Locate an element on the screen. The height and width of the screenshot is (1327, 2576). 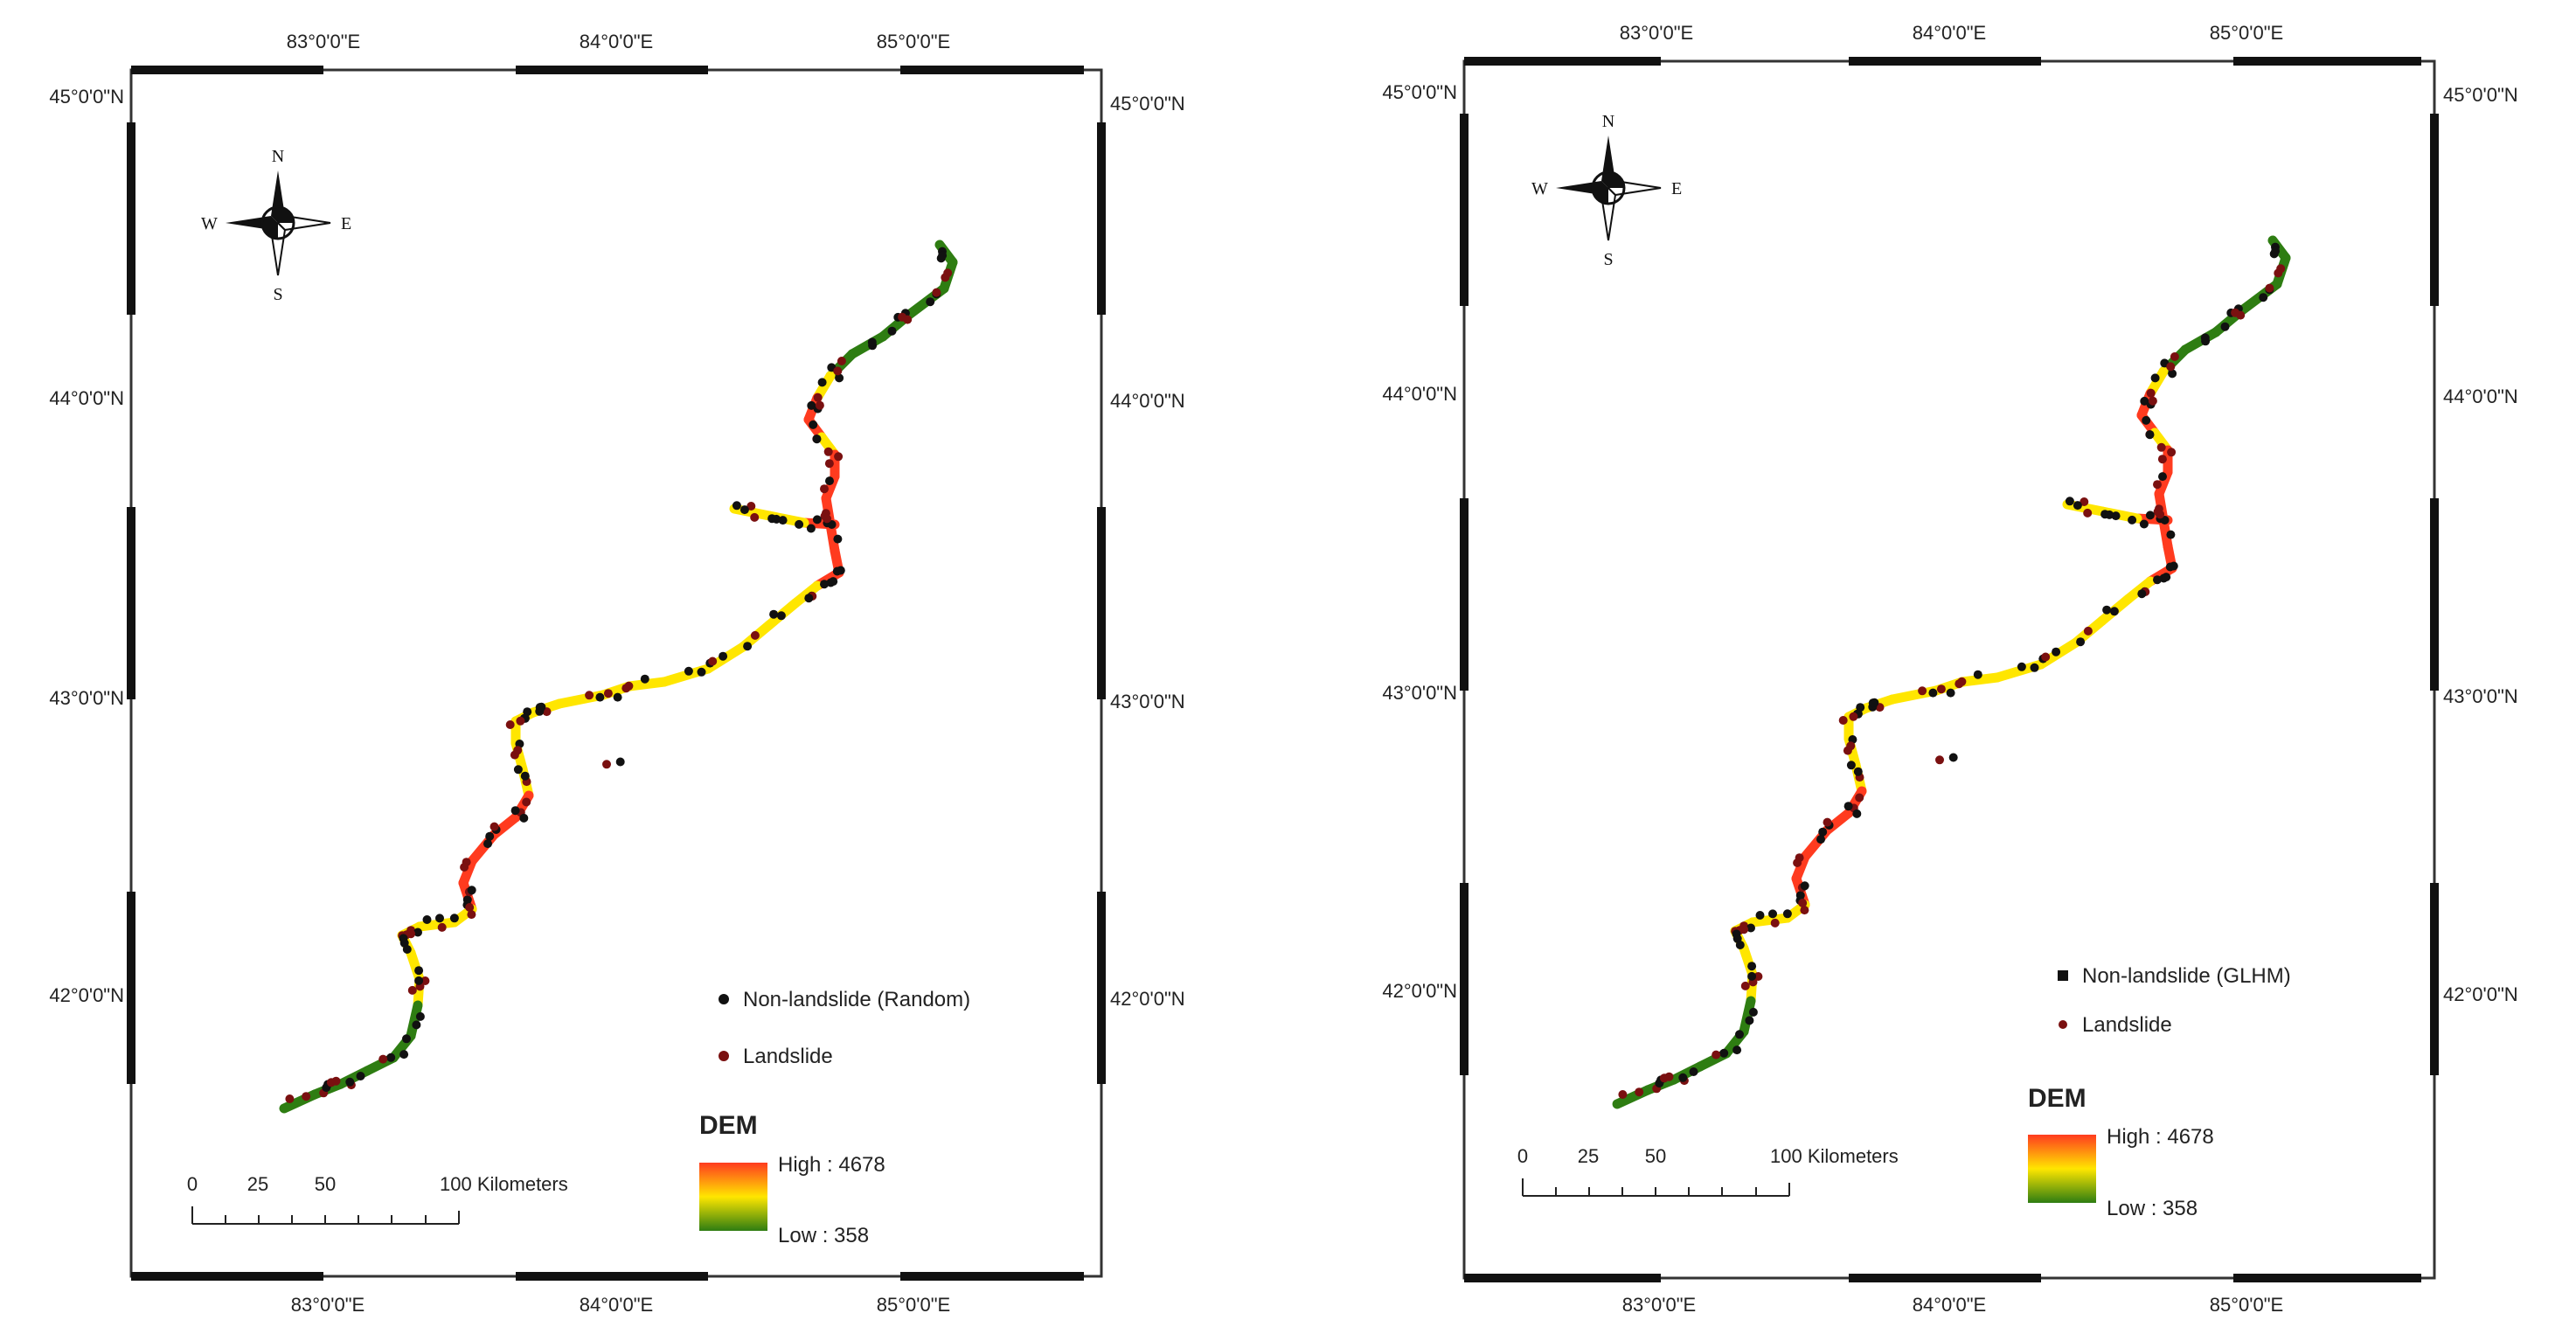
scale-label: 100 Kilometers is located at coordinates (504, 1184).